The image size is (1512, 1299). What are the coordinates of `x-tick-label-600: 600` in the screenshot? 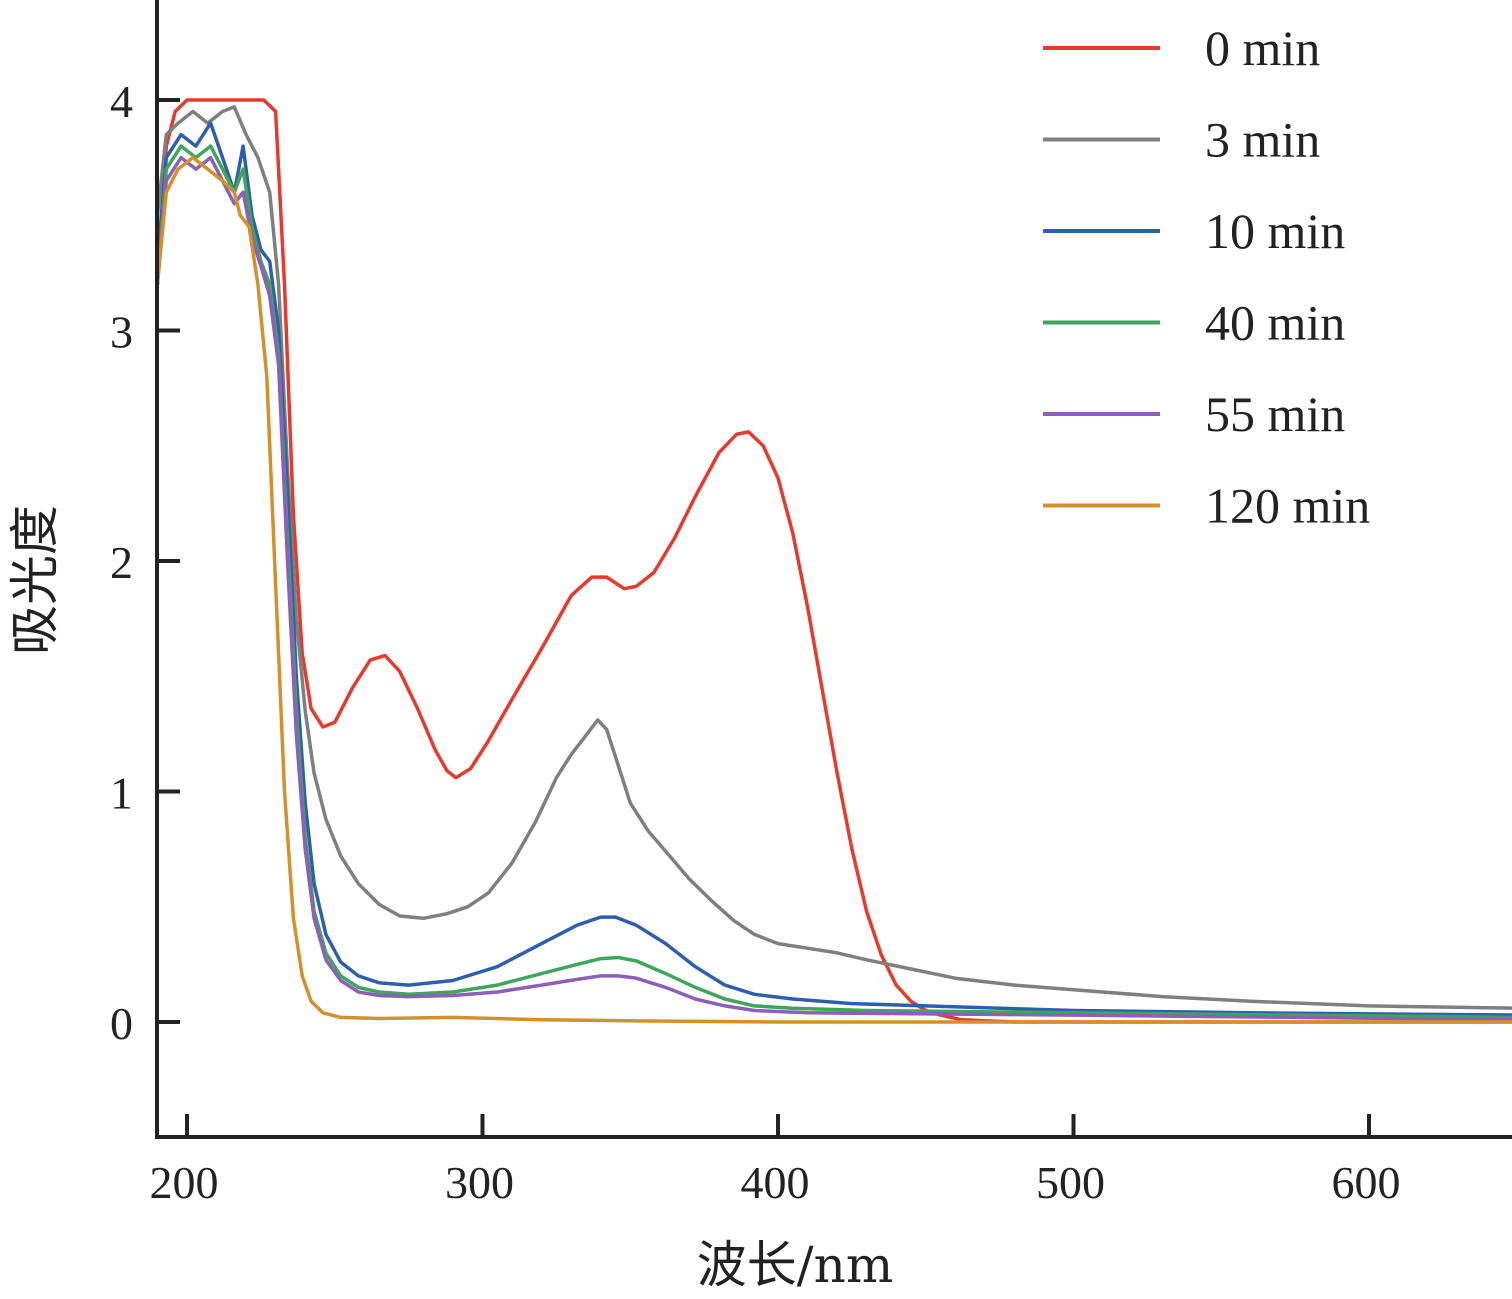 It's located at (1366, 1182).